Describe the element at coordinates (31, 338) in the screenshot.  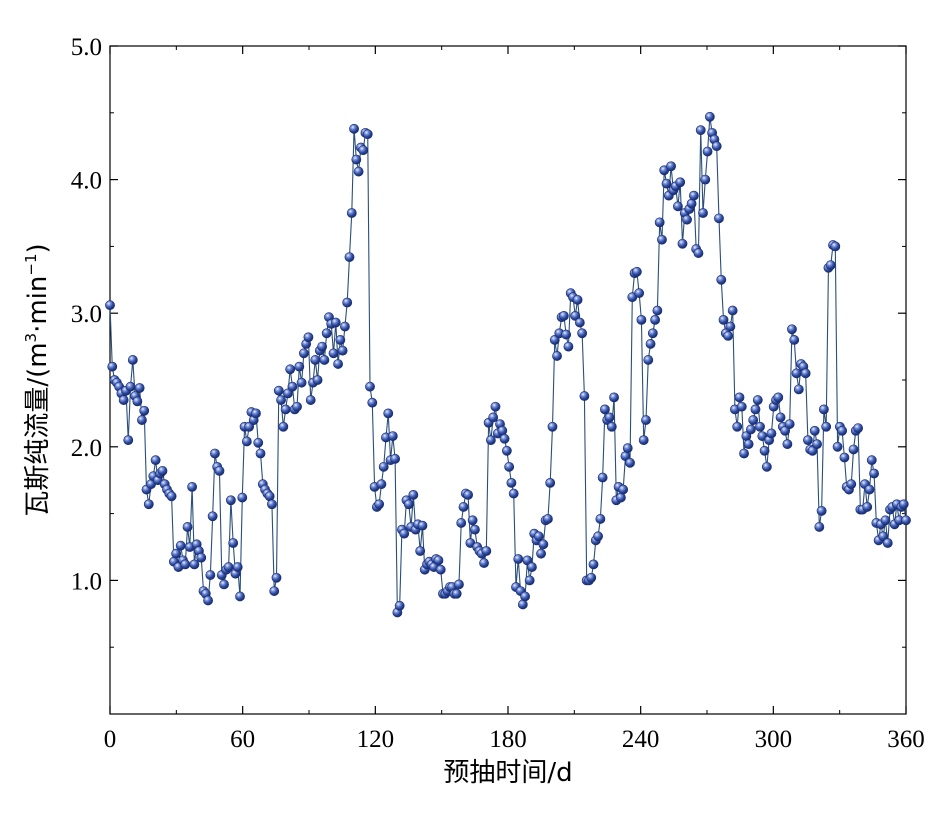
I see `y-axis-title-sup1: 3` at that location.